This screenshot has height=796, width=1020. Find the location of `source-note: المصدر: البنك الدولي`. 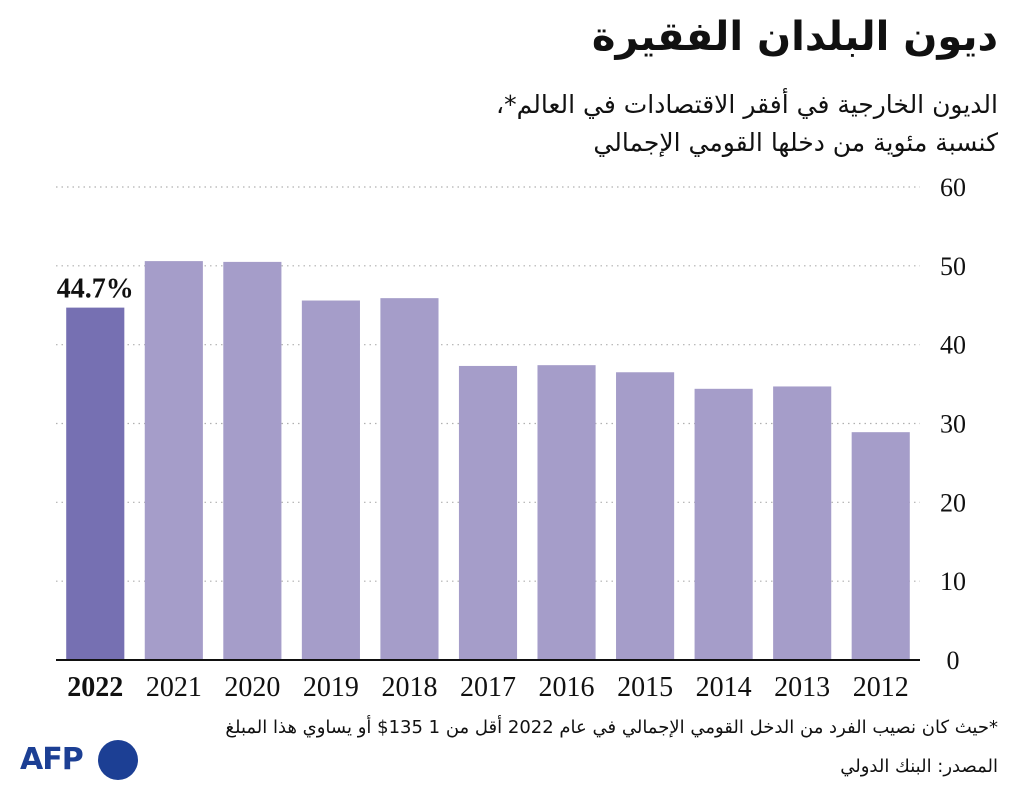

source-note: المصدر: البنك الدولي is located at coordinates (919, 766).